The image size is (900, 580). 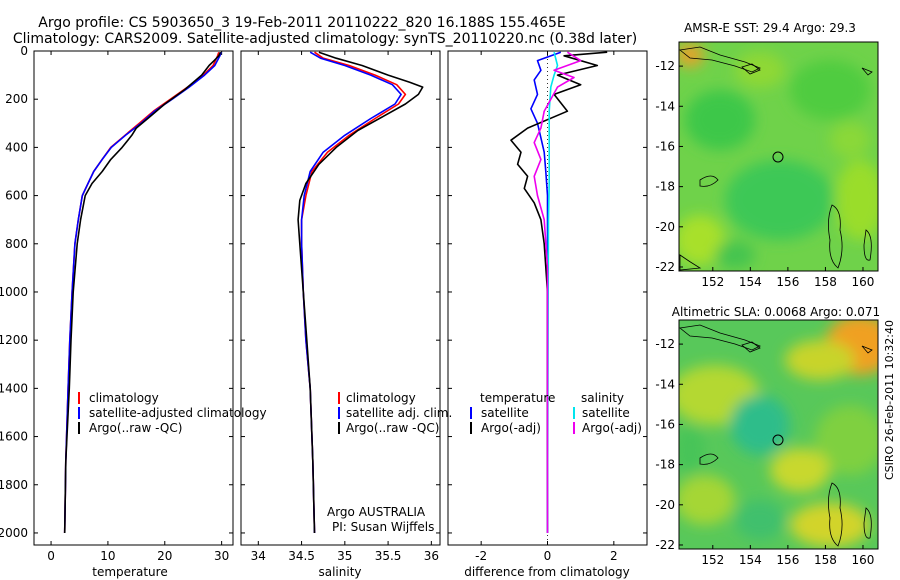 What do you see at coordinates (431, 556) in the screenshot?
I see `x-tick-label: 36` at bounding box center [431, 556].